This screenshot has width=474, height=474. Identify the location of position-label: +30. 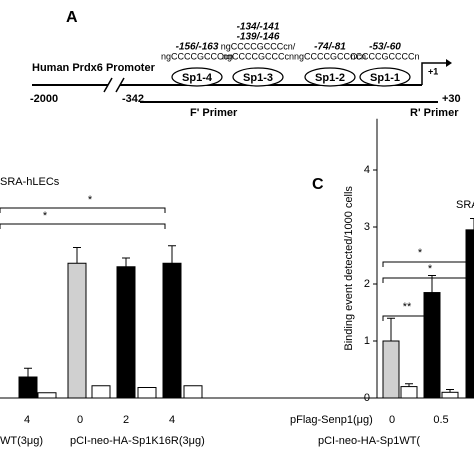
(451, 99).